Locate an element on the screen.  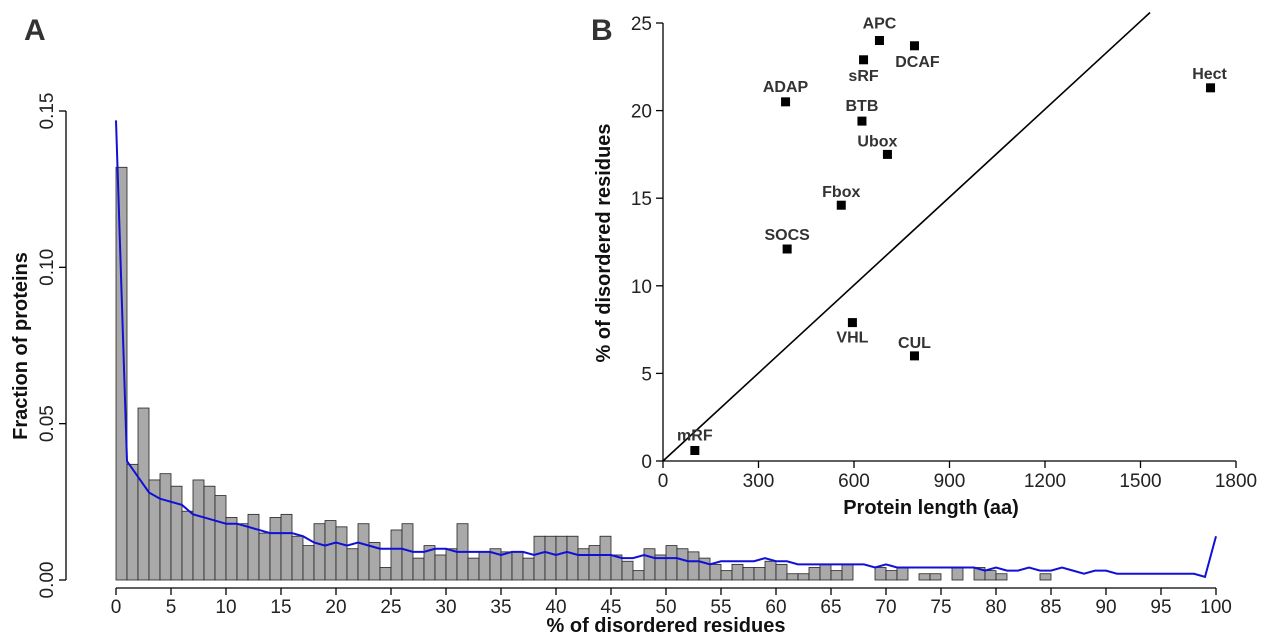
x-tick-label: 900 is located at coordinates (950, 481).